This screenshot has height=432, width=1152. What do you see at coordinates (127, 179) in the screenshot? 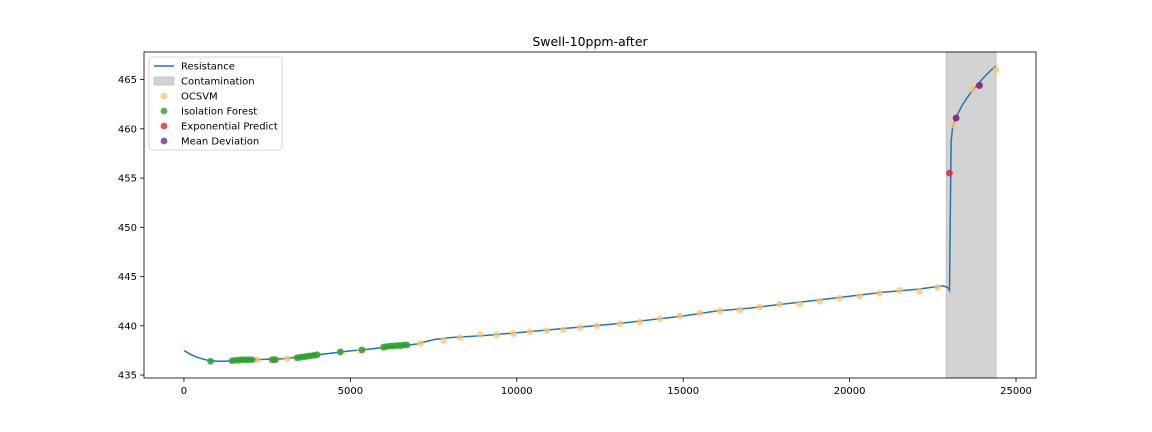
I see `y-tick-label: 455` at bounding box center [127, 179].